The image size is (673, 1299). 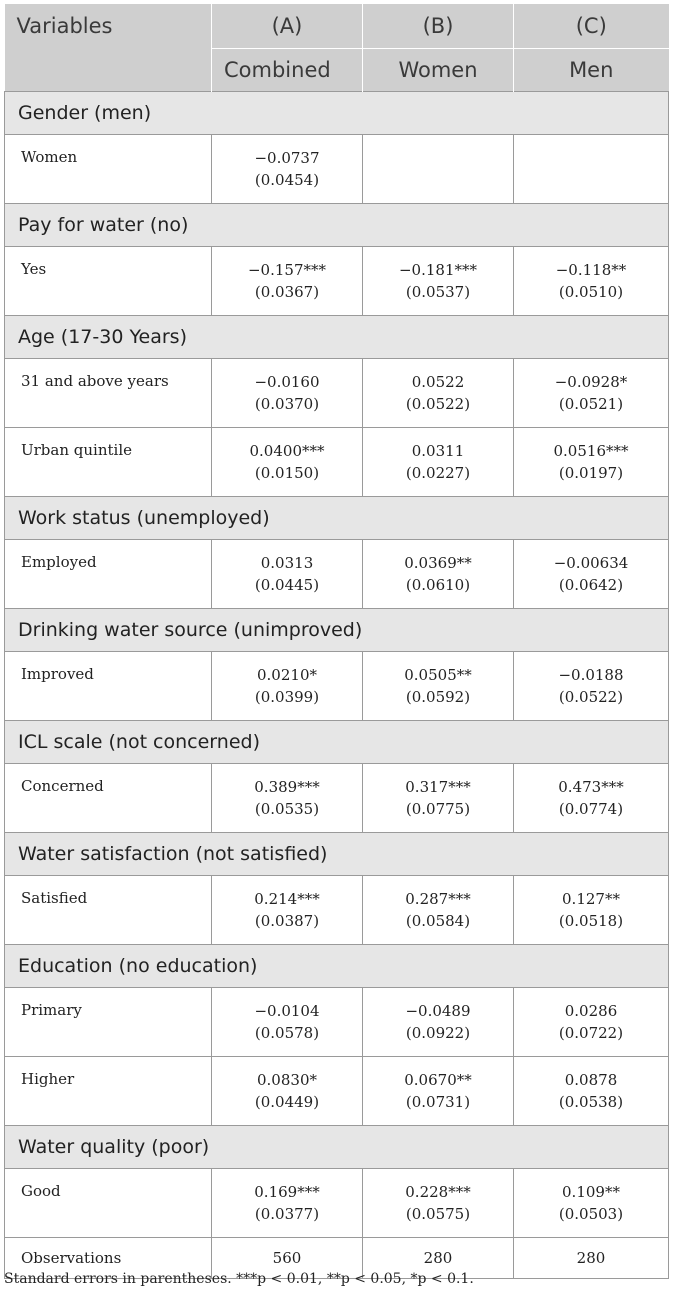 I want to click on section-row: Education (no education), so click(x=336, y=966).